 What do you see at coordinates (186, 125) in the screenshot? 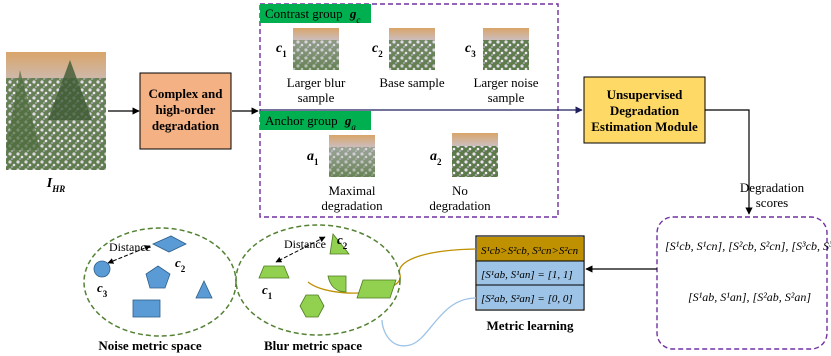
I see `degradation-line-3: degradation` at bounding box center [186, 125].